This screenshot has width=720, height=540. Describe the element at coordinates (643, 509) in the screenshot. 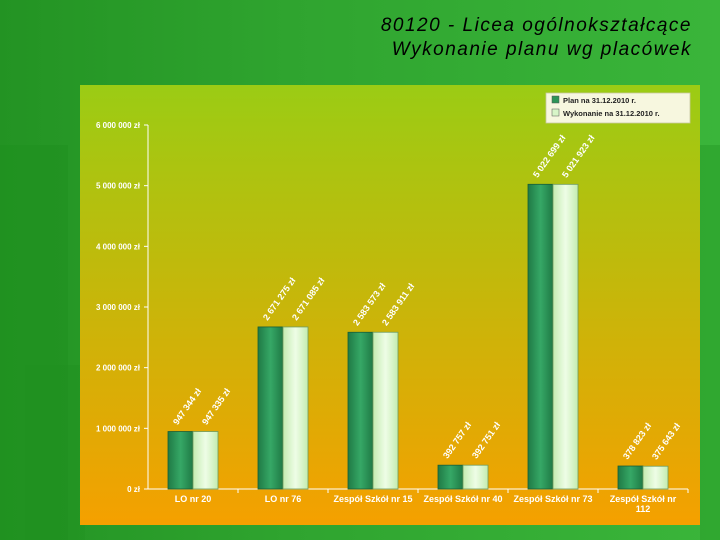

I see `x-tick-label: 112` at that location.